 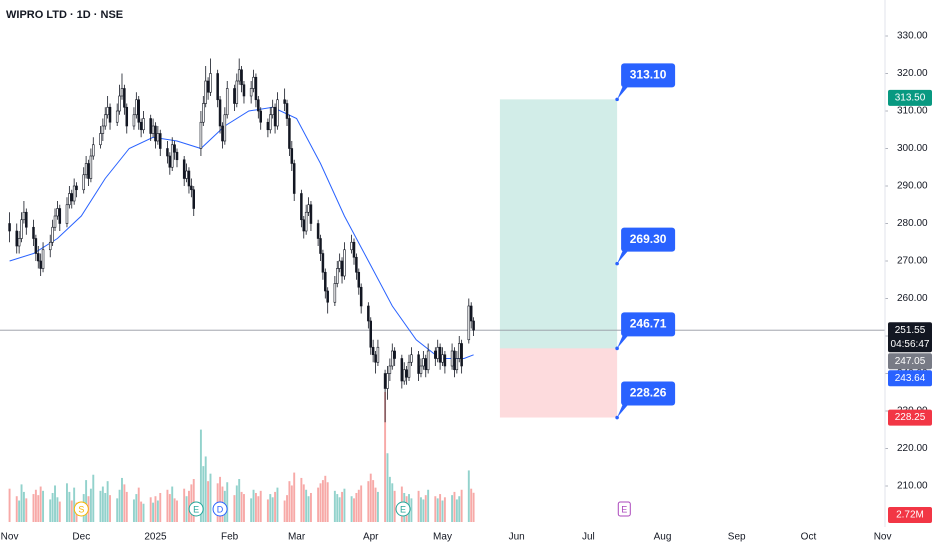 I want to click on y-tick-label: 300.00, so click(x=912, y=148).